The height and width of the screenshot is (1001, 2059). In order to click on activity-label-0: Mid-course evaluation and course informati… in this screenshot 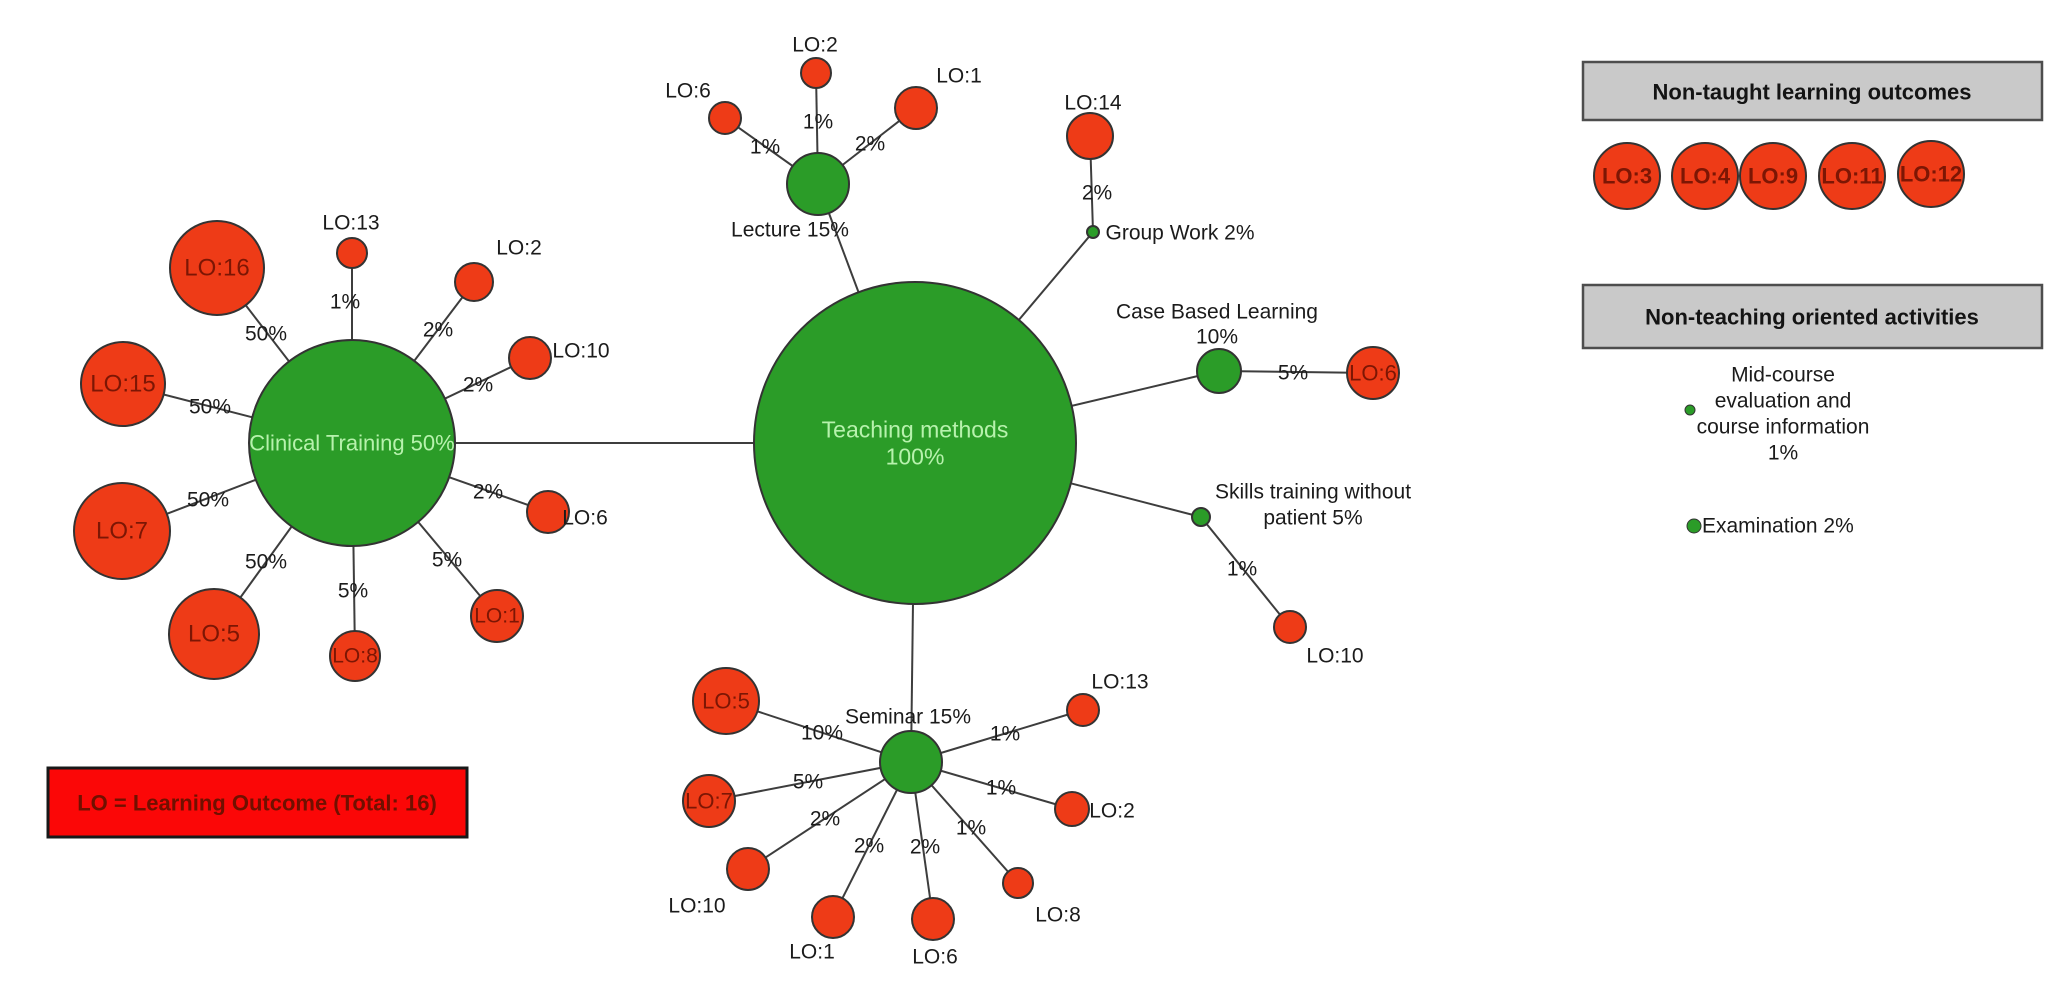, I will do `click(1783, 414)`.